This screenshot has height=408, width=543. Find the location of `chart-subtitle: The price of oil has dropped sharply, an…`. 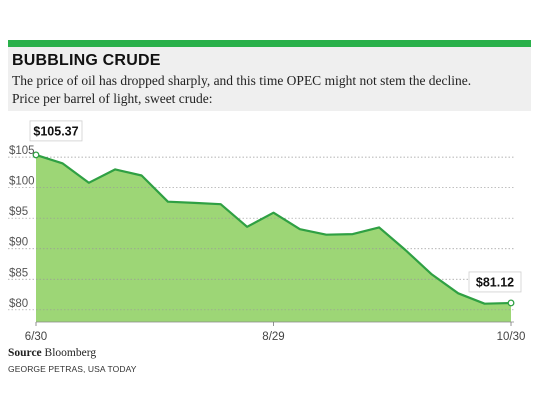

chart-subtitle: The price of oil has dropped sharply, an… is located at coordinates (242, 80).